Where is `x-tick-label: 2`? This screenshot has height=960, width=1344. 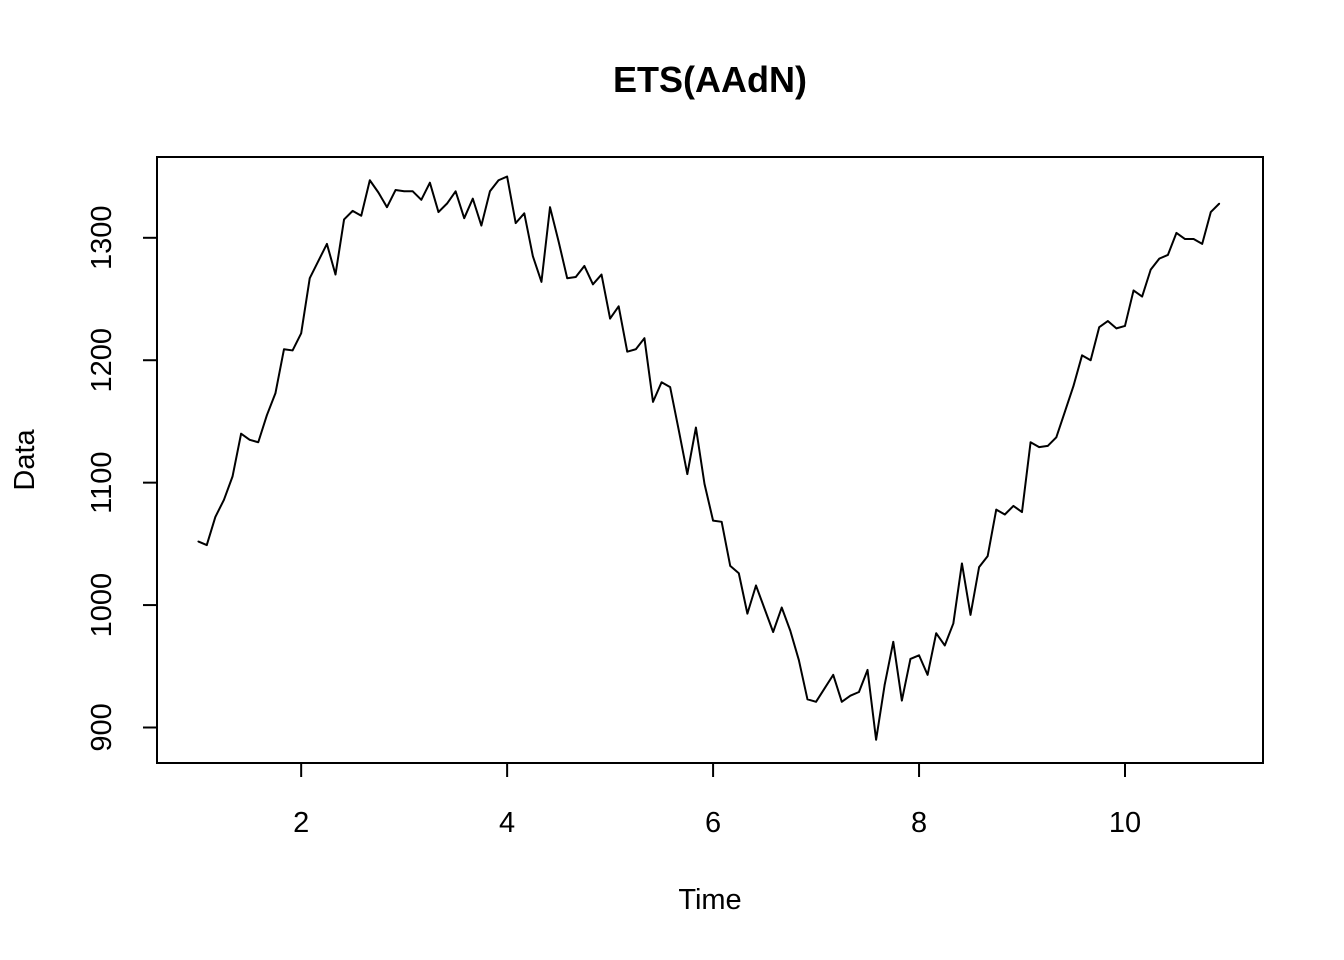 x-tick-label: 2 is located at coordinates (301, 823).